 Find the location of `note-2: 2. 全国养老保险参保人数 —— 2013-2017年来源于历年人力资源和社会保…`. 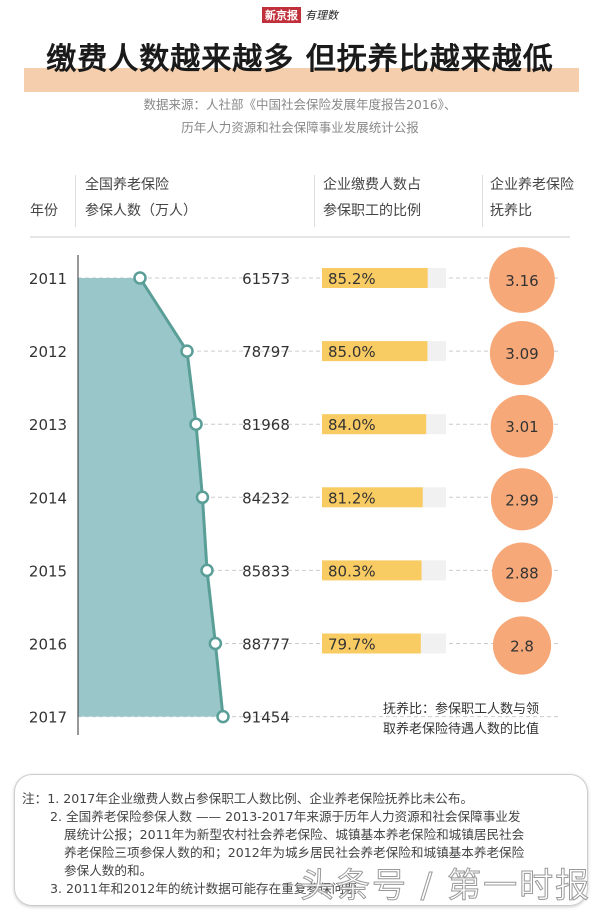

note-2: 2. 全国养老保险参保人数 —— 2013-2017年来源于历年人力资源和社会保… is located at coordinates (285, 816).